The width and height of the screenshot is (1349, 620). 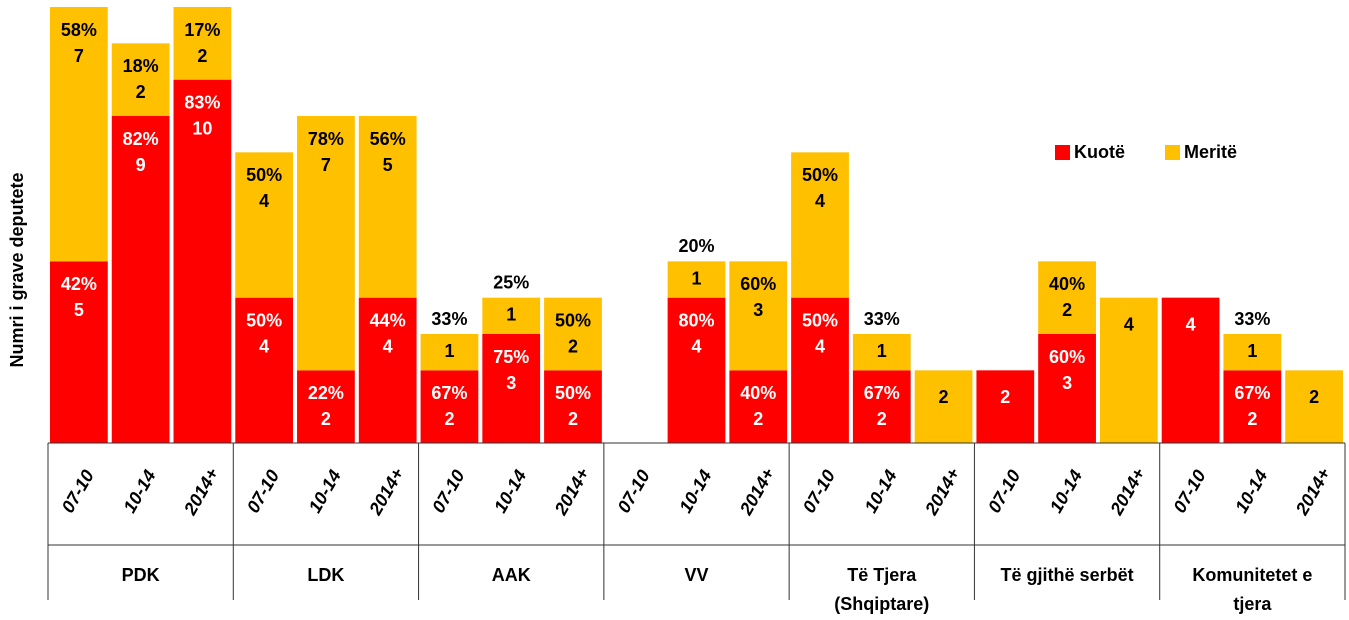 What do you see at coordinates (1210, 152) in the screenshot?
I see `legend-label: Meritë` at bounding box center [1210, 152].